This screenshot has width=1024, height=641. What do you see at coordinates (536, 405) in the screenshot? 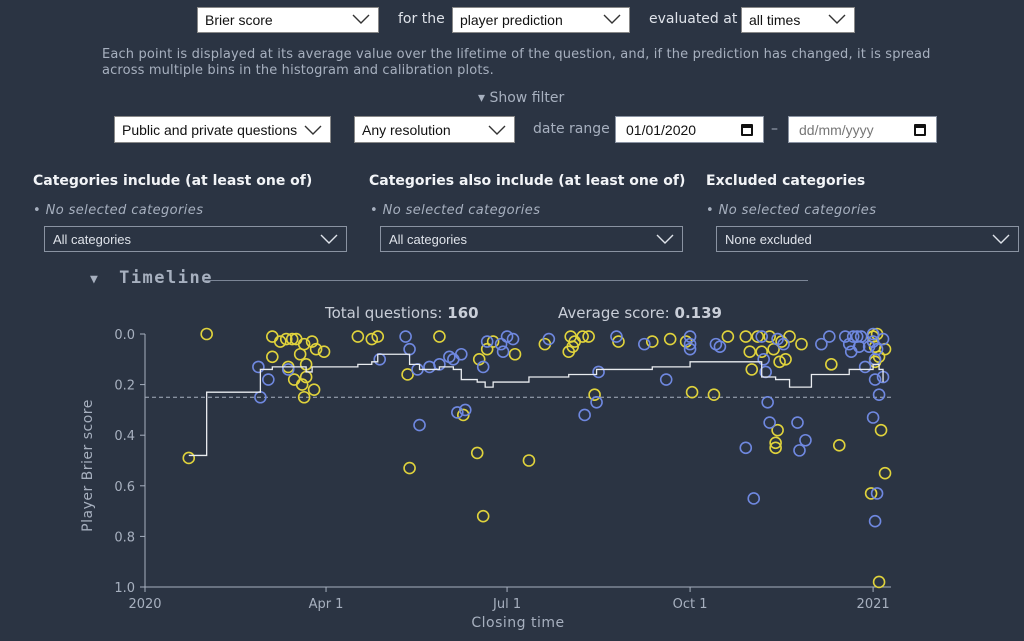
I see `average-score-line` at bounding box center [536, 405].